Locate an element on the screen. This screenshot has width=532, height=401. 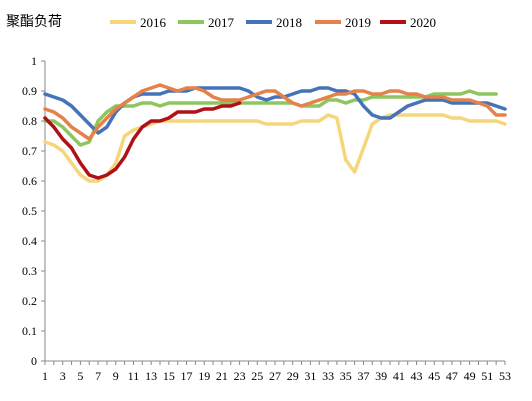
x-tick-label: 19 is located at coordinates (204, 376).